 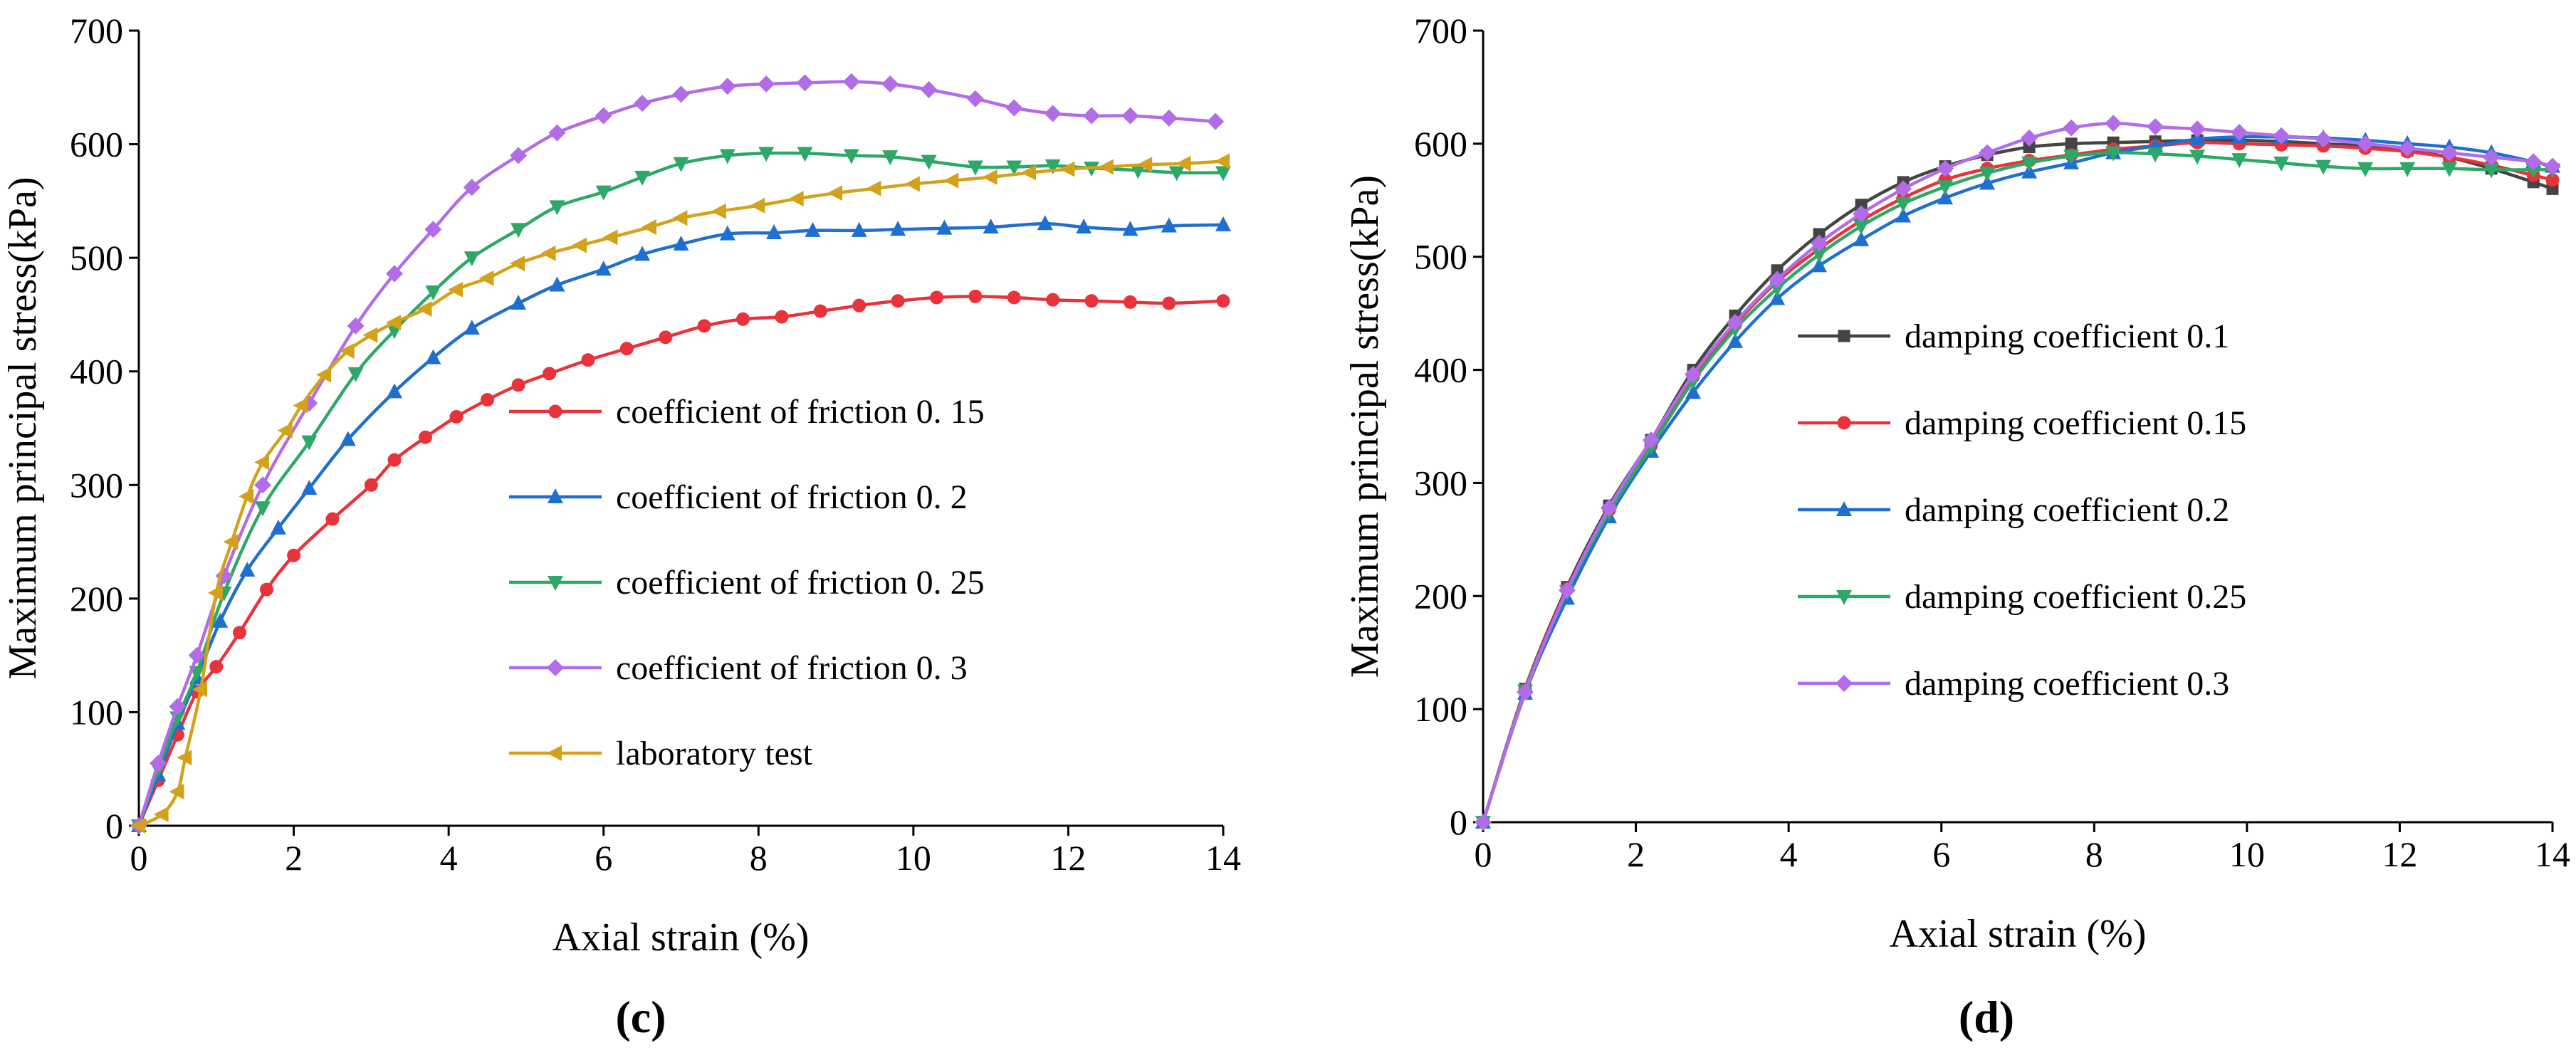 What do you see at coordinates (2013, 336) in the screenshot?
I see `legend-item: damping coefficient 0.1` at bounding box center [2013, 336].